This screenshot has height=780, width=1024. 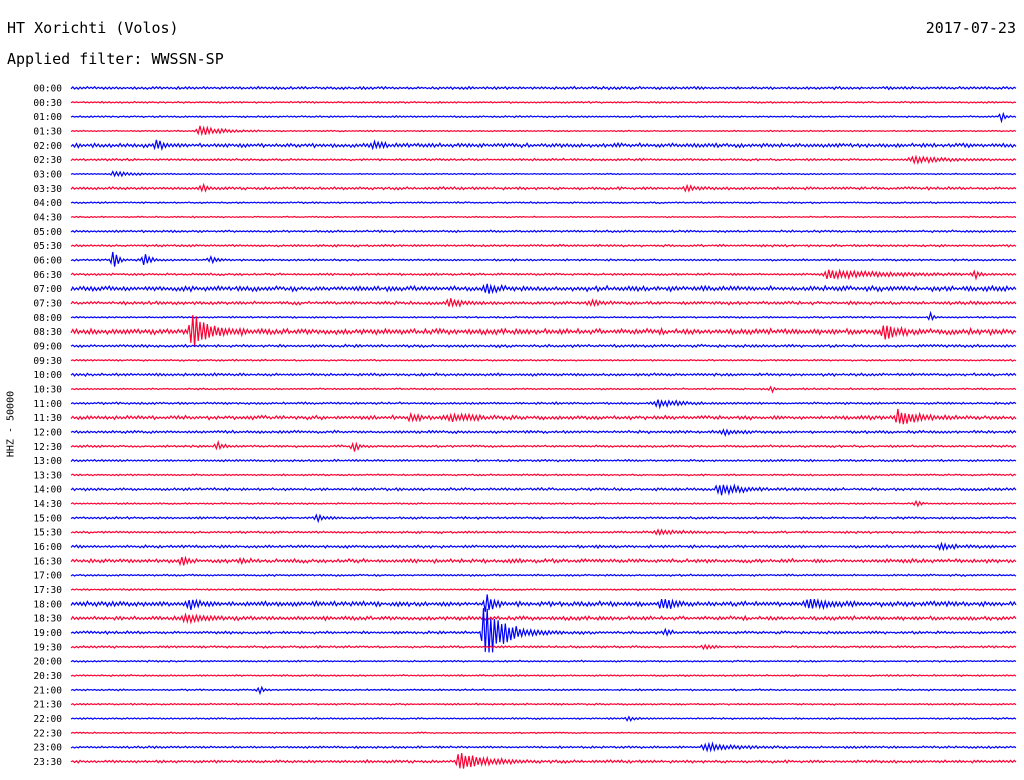 I want to click on time-tick-label: 07:00, so click(x=47, y=289).